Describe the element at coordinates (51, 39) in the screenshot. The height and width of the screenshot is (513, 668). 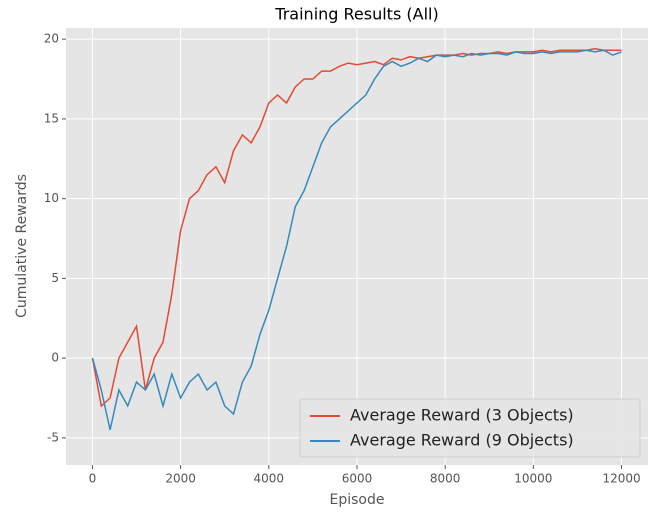
I see `y-tick-label: 20` at that location.